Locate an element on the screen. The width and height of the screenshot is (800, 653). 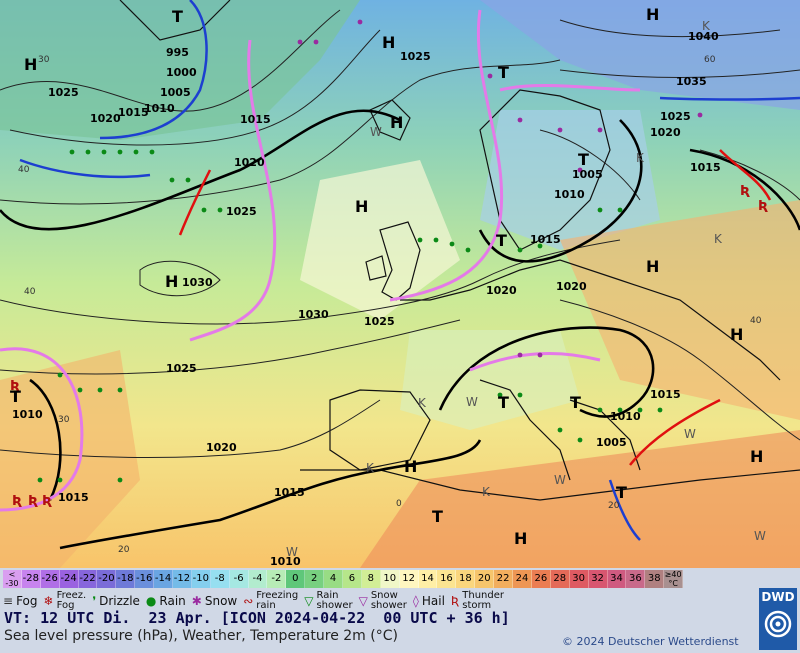
legend-item: Ʀ Thunder storm is located at coordinates (477, 601).